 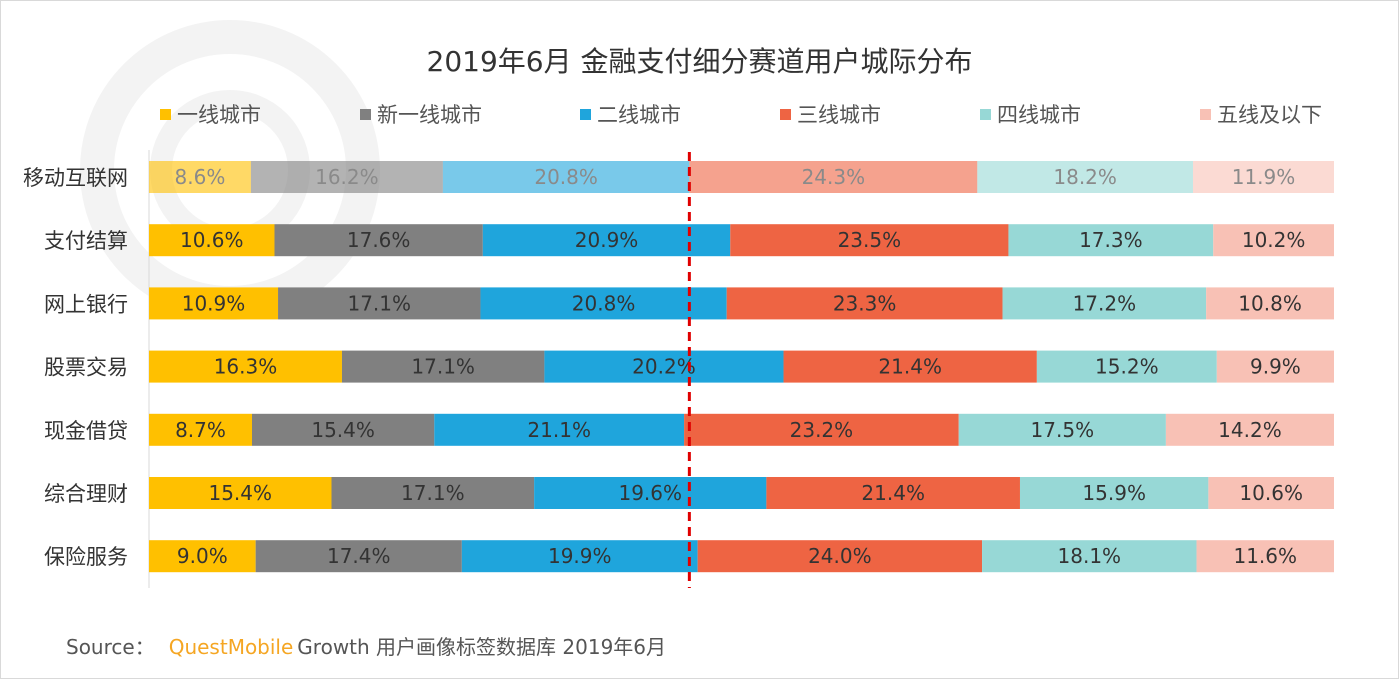 I want to click on legend-item: 三线城市, so click(x=830, y=114).